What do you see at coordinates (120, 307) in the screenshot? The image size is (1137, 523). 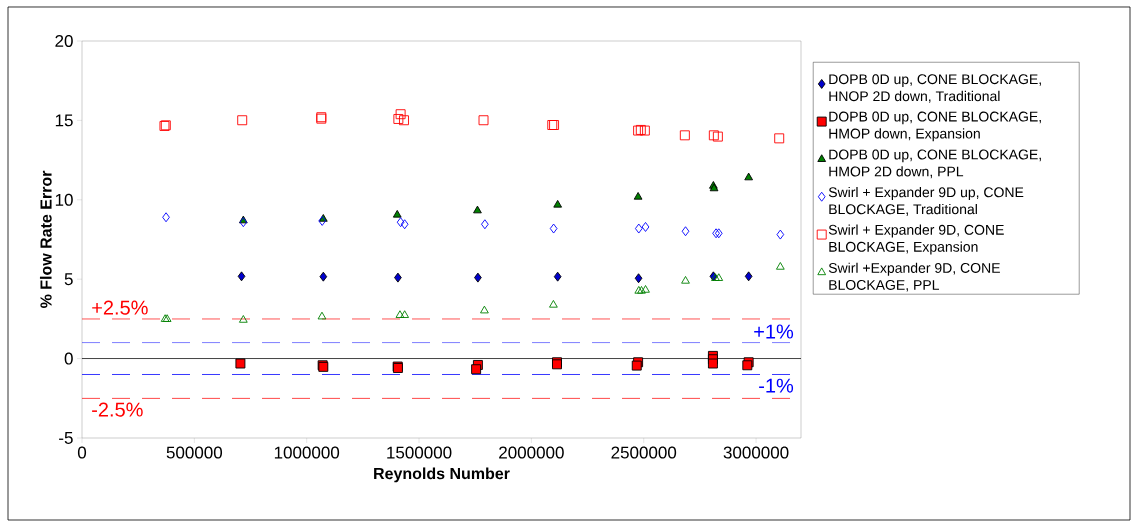 I see `ref-line-label: +2.5%` at bounding box center [120, 307].